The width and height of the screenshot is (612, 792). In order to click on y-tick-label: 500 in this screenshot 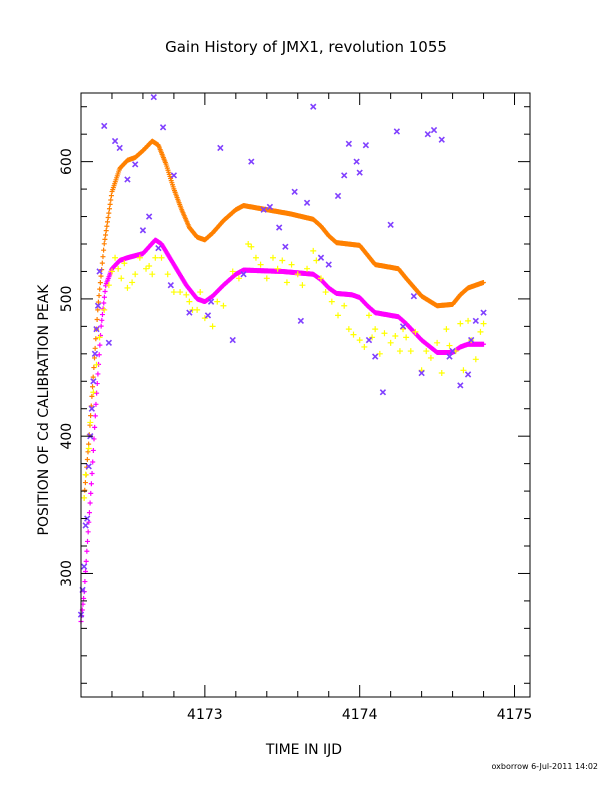, I will do `click(67, 299)`.